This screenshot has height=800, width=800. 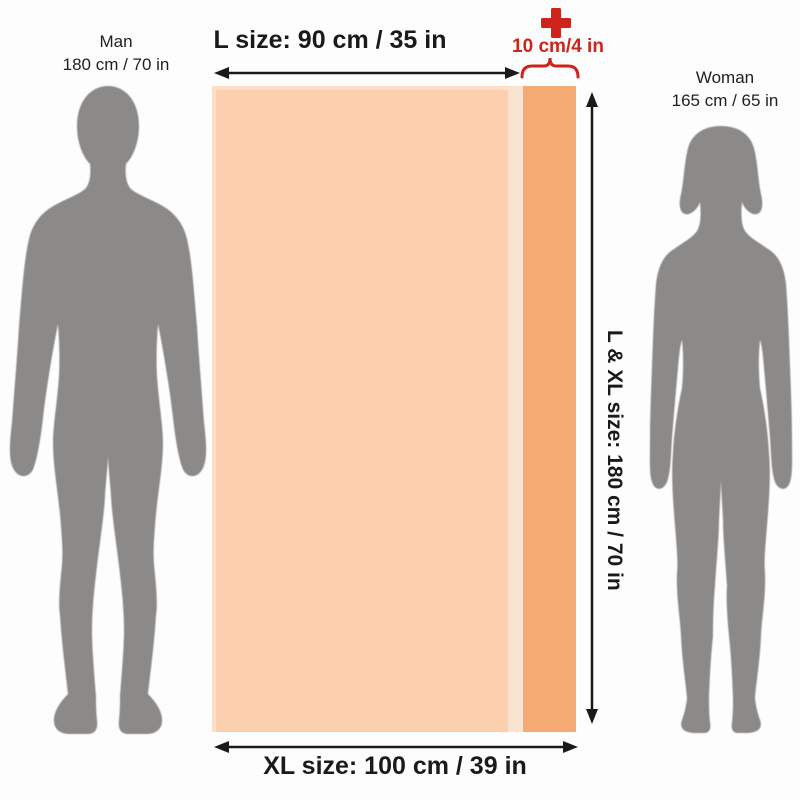 I want to click on l-width-dimension-line, so click(x=367, y=73).